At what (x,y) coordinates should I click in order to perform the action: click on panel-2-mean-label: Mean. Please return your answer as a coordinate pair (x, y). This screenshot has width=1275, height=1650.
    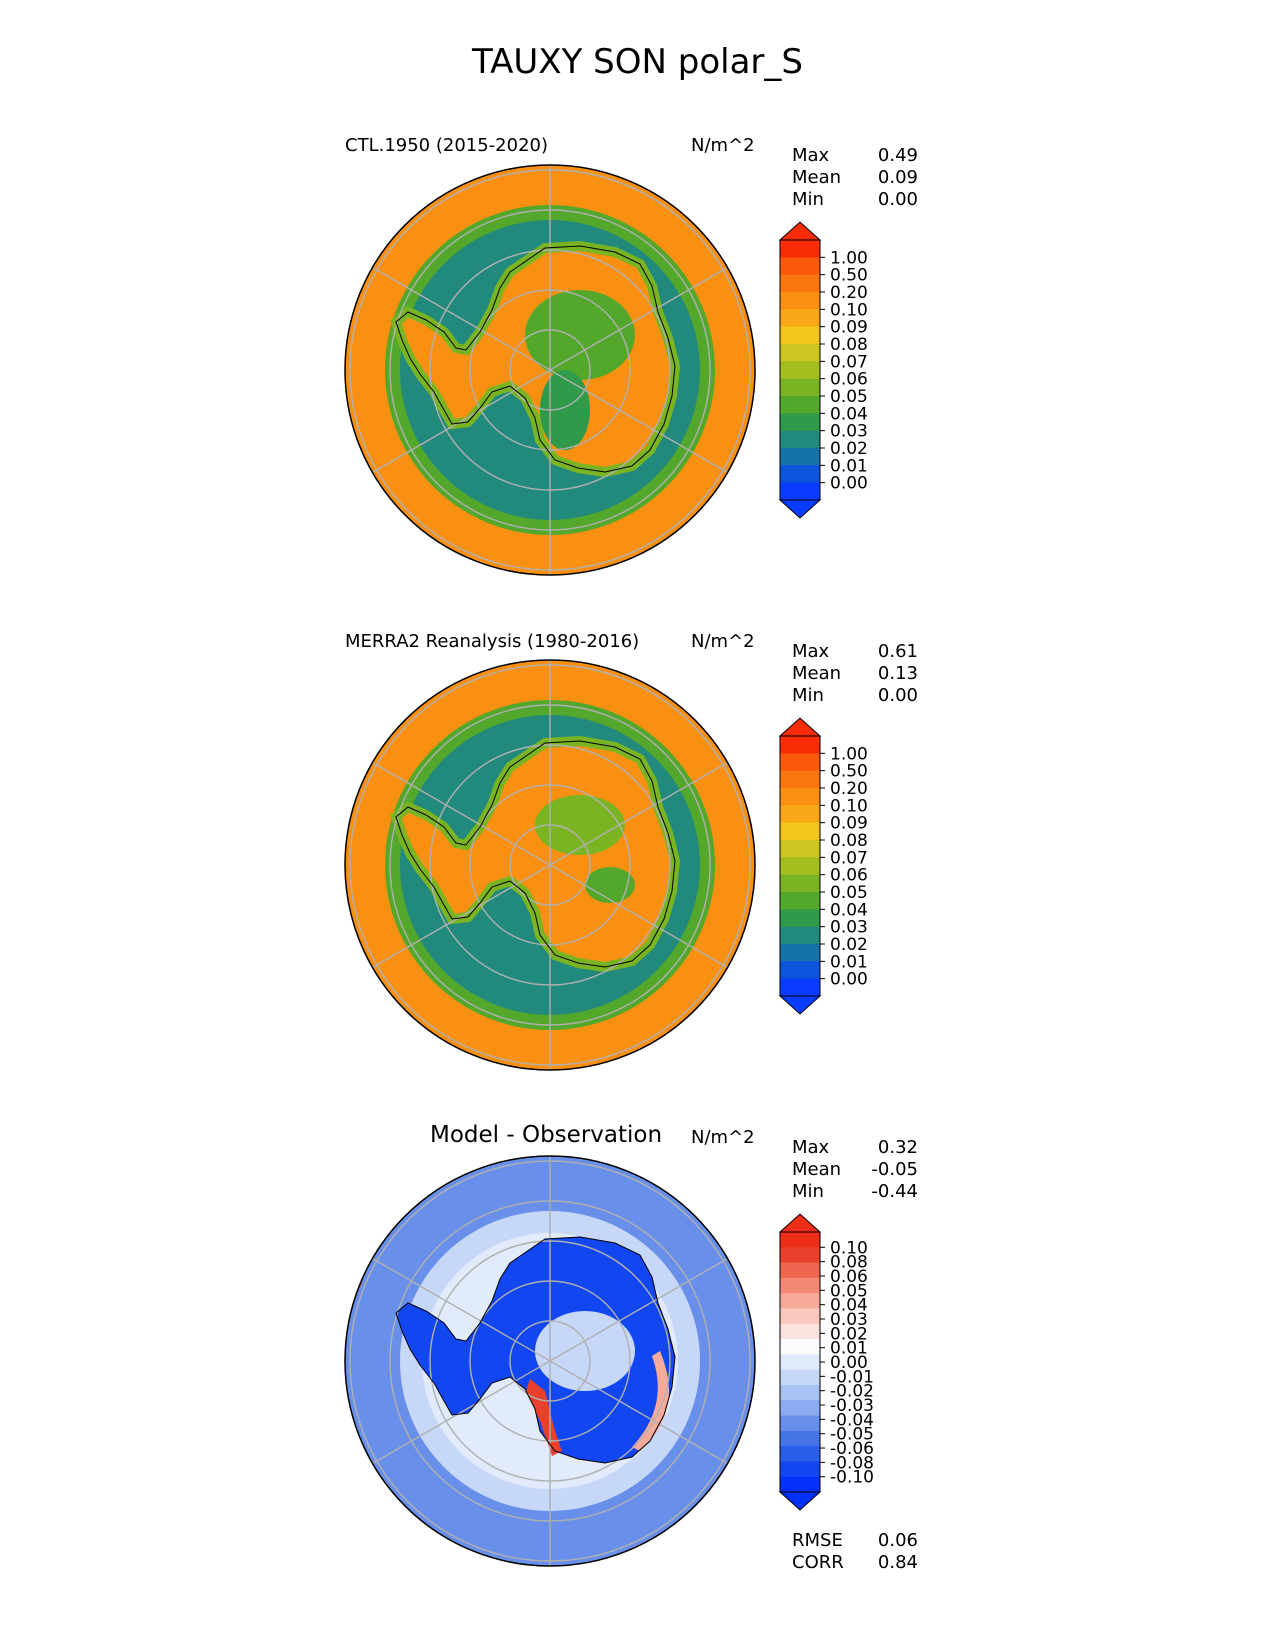
    Looking at the image, I should click on (817, 673).